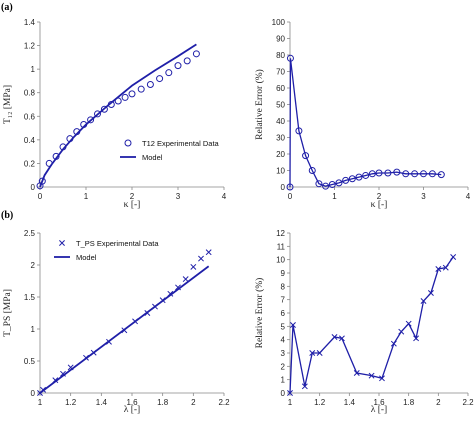  Describe the element at coordinates (8, 104) in the screenshot. I see `y-axis-label: T₁₂ [MPa]` at that location.